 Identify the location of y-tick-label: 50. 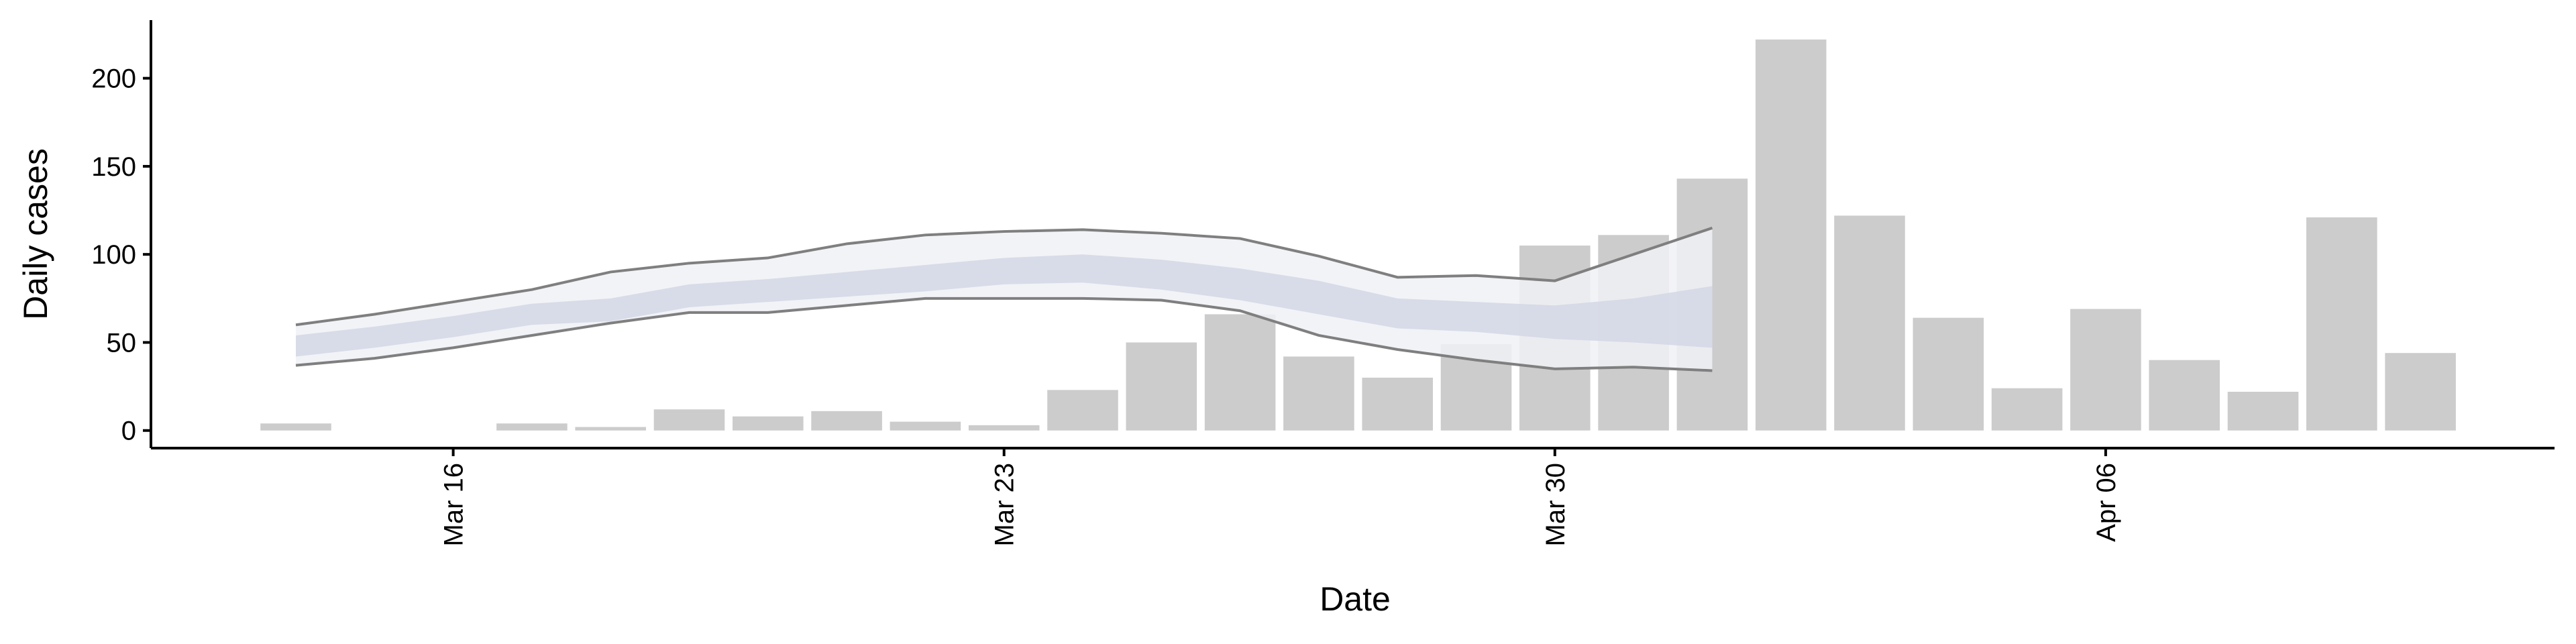
(122, 343).